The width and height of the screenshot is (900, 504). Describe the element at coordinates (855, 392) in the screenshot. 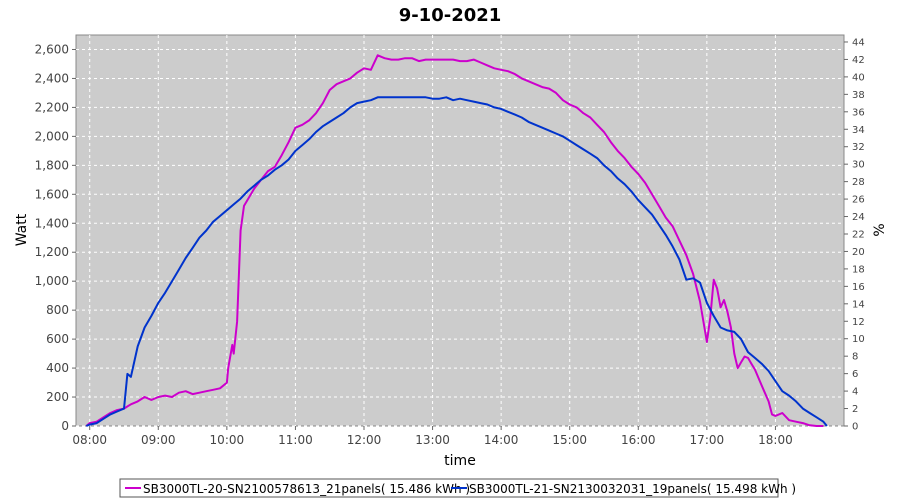

I see `y2-tick-label: 4` at that location.